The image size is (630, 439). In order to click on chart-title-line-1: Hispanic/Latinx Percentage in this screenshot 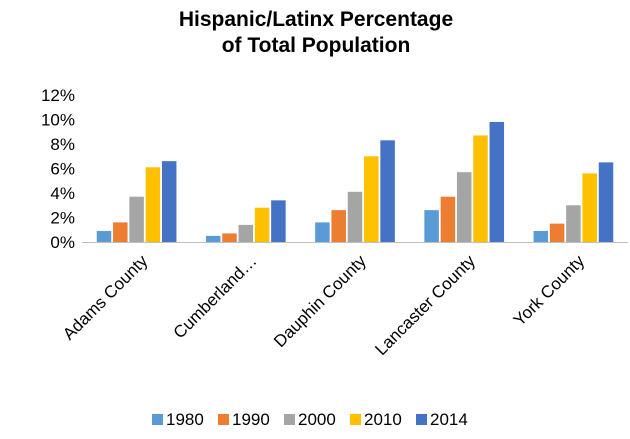, I will do `click(316, 19)`.